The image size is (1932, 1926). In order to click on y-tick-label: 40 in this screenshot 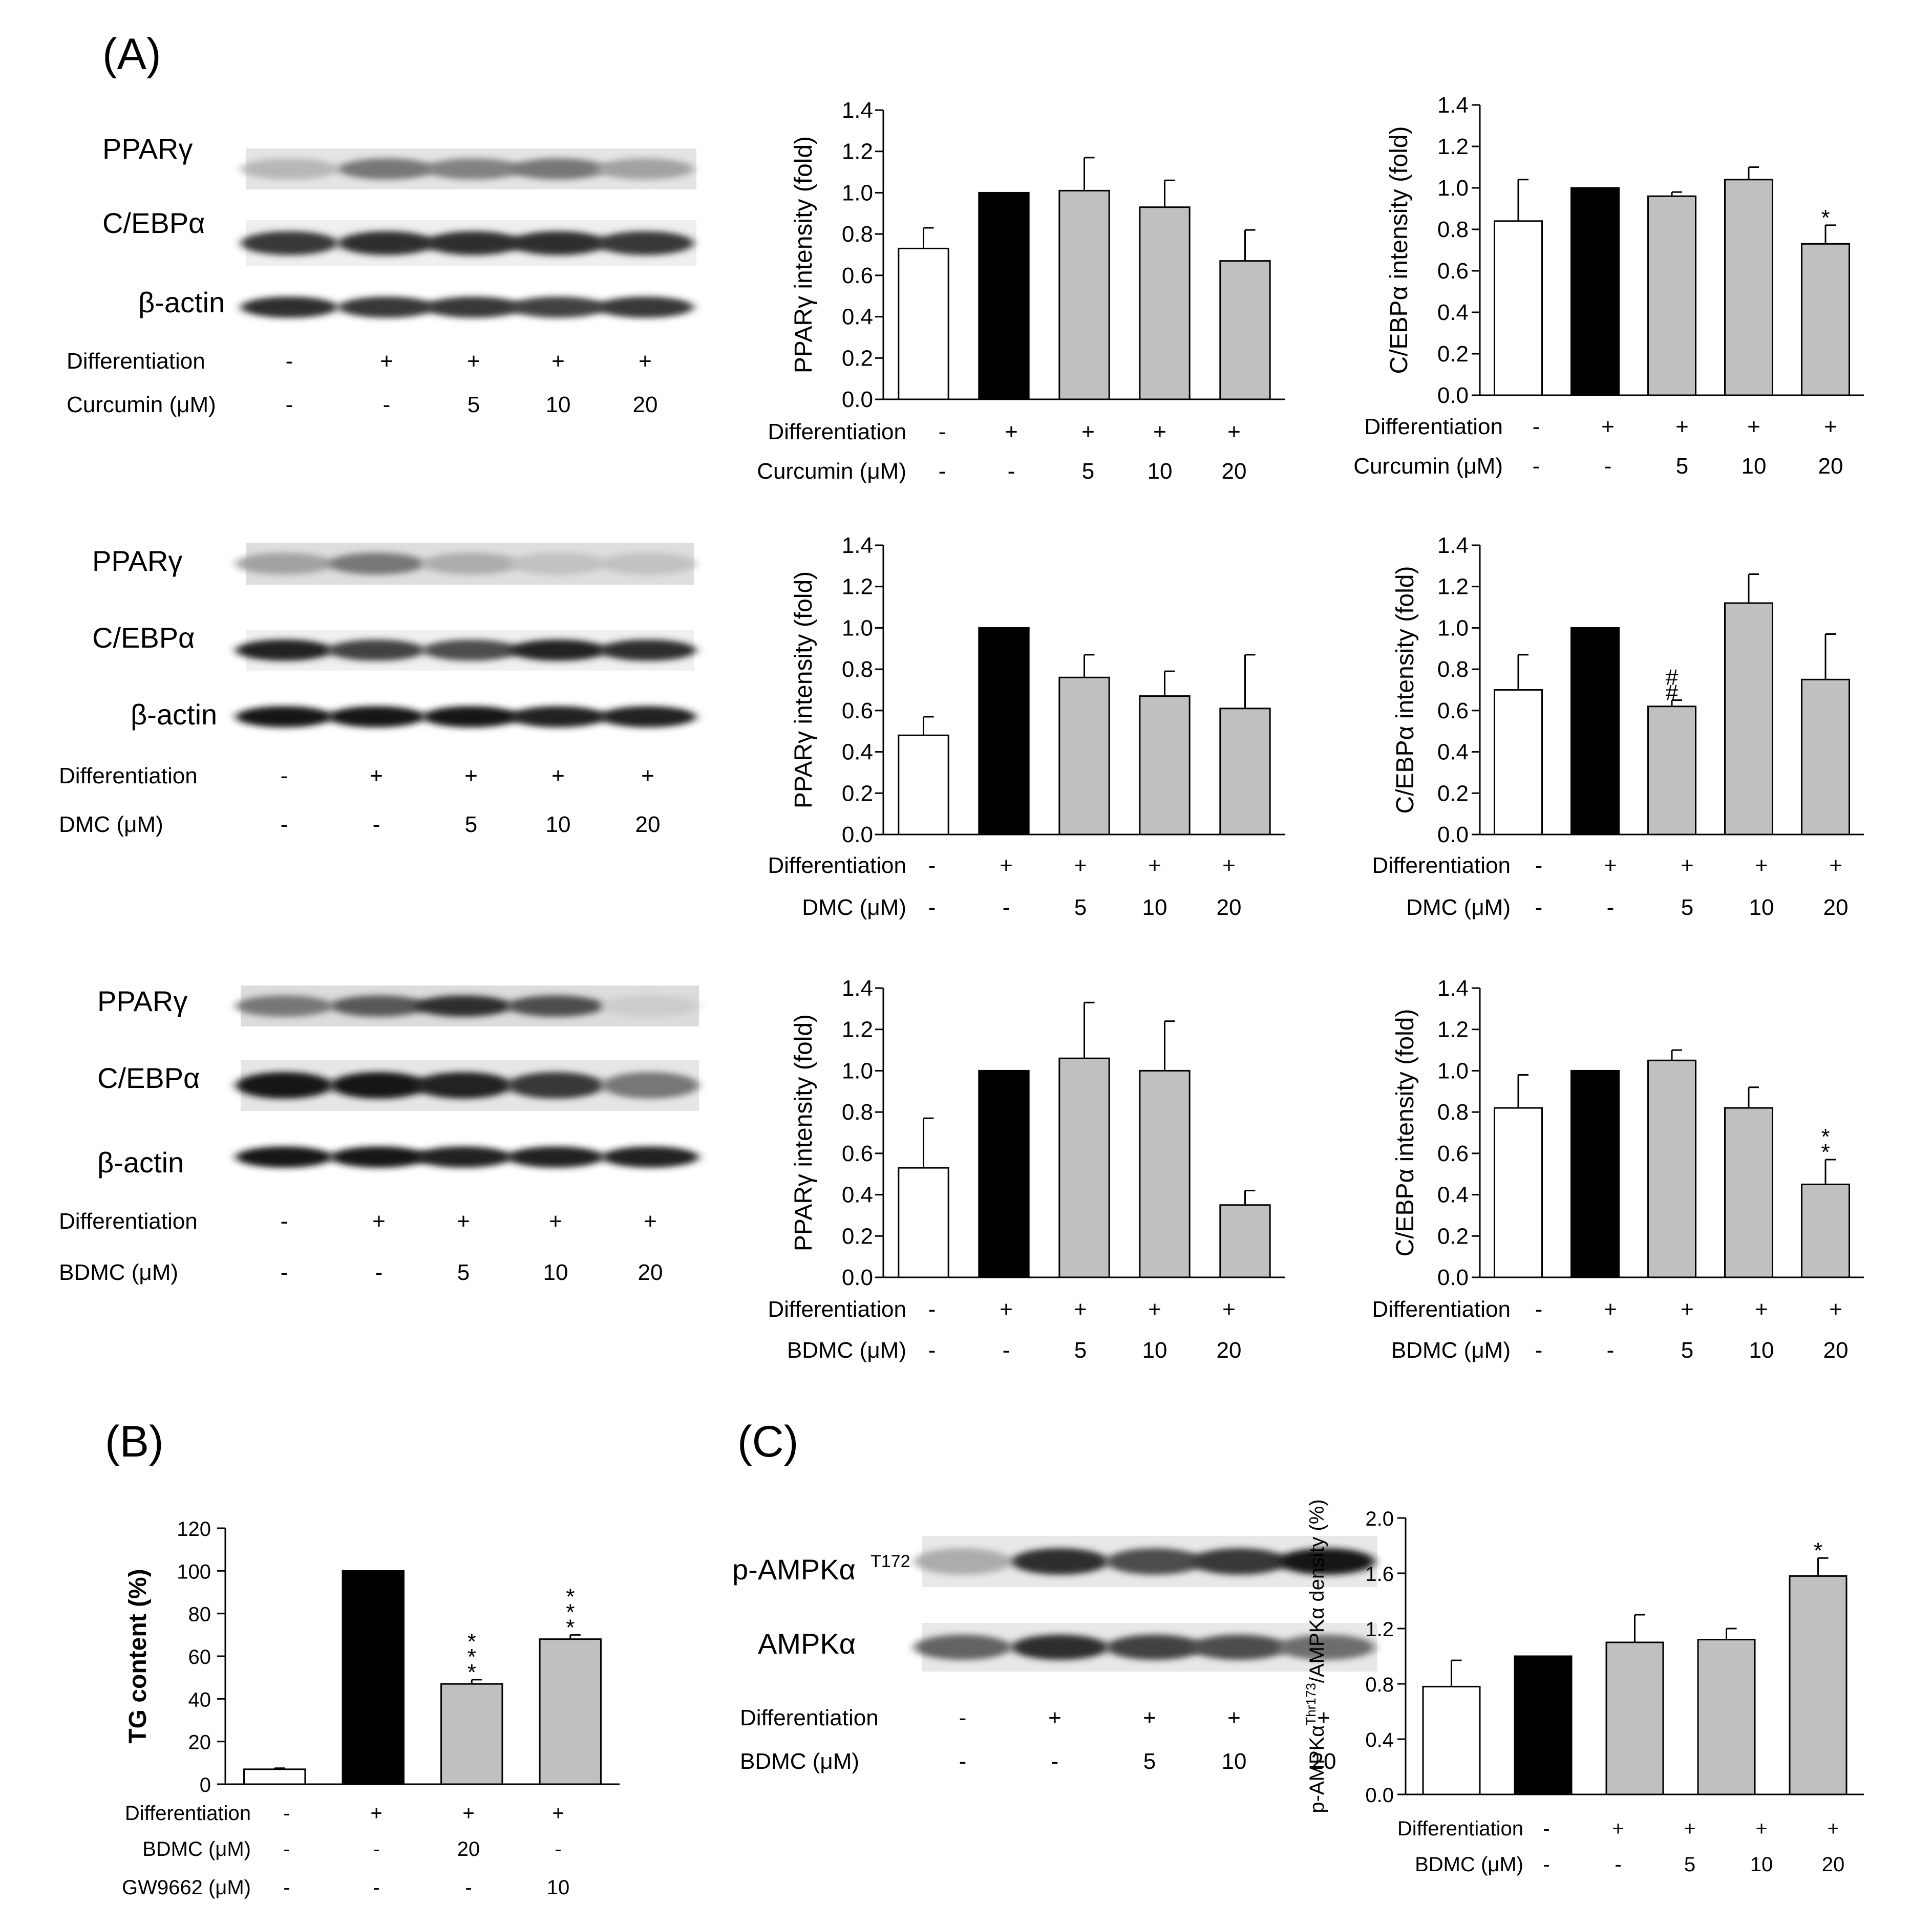, I will do `click(200, 1699)`.